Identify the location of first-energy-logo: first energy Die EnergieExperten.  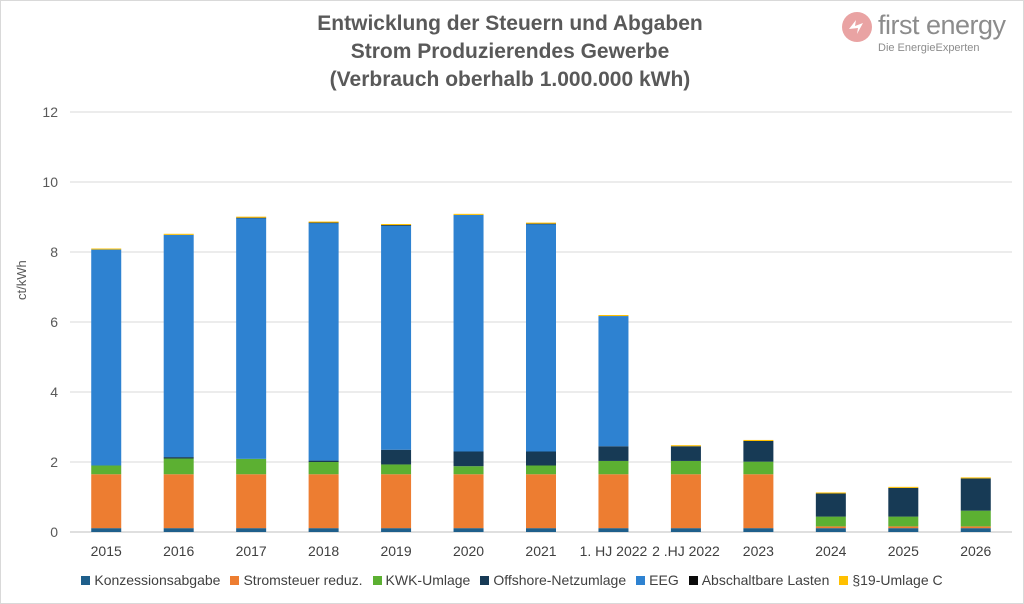
(930, 34).